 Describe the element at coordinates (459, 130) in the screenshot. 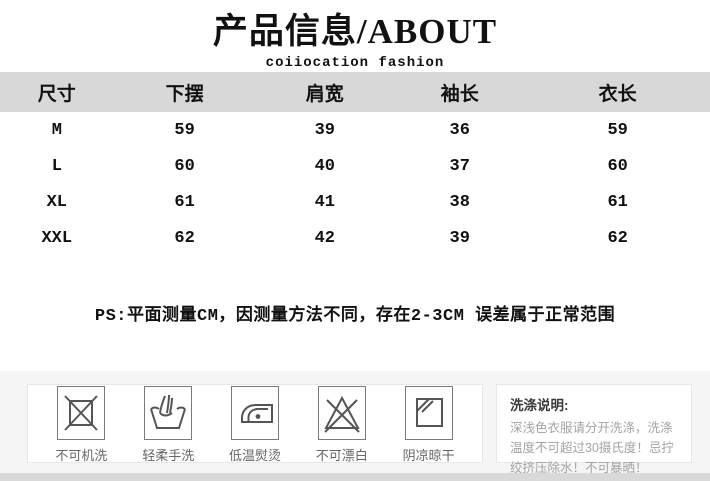

I see `cell-sleeve: 36` at that location.